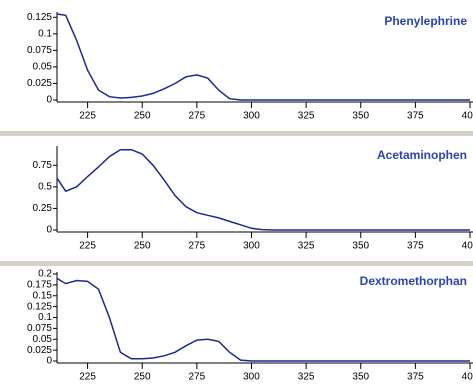 This screenshot has width=473, height=392. I want to click on chart-title: Phenylephrine, so click(425, 21).